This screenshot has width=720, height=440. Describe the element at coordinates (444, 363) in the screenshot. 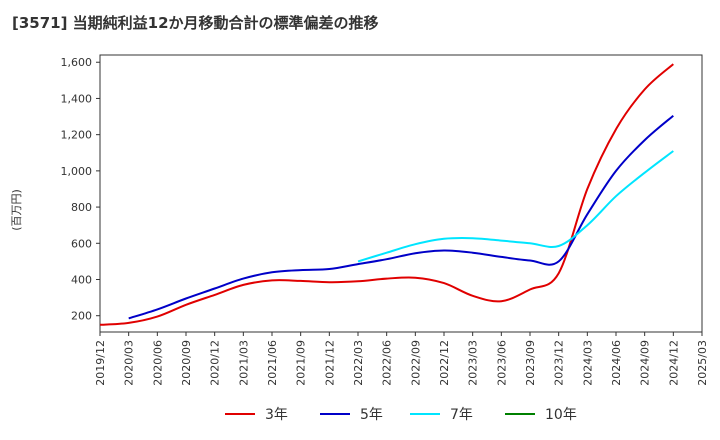

I see `x-tick-label: 2022/12` at that location.